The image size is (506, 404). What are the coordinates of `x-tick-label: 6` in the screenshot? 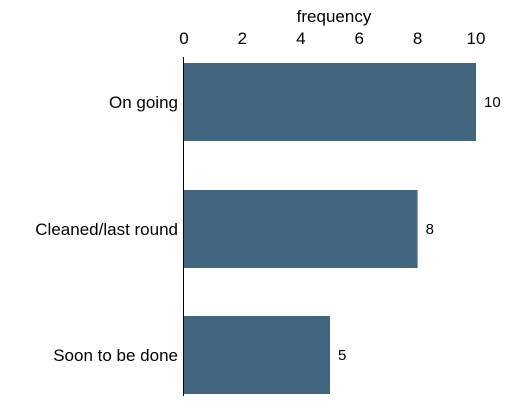 It's located at (358, 38).